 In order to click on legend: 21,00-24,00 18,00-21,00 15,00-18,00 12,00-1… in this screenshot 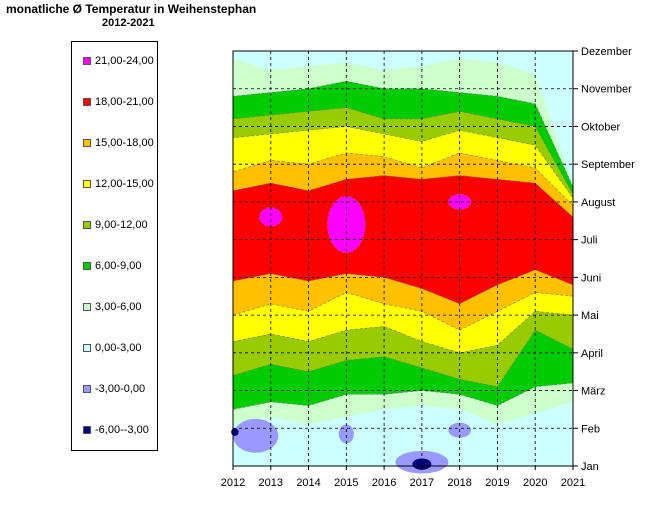, I will do `click(114, 246)`.